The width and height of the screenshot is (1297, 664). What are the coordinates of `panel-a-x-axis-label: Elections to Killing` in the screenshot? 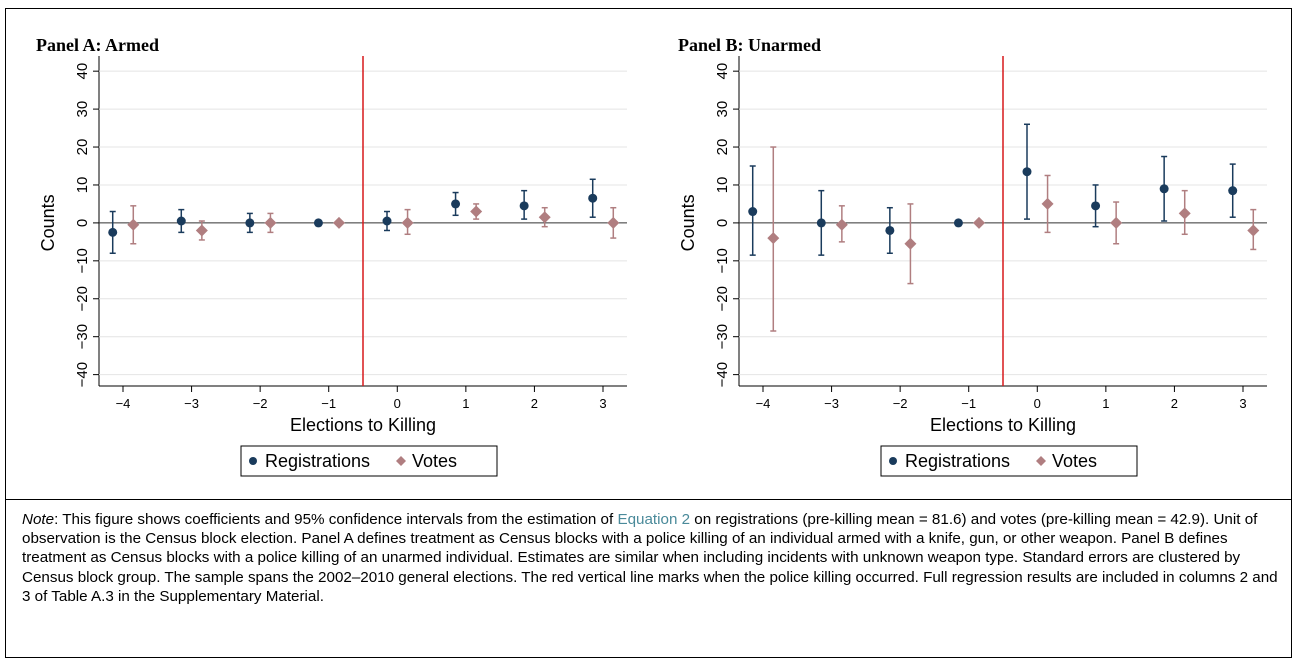 It's located at (363, 425).